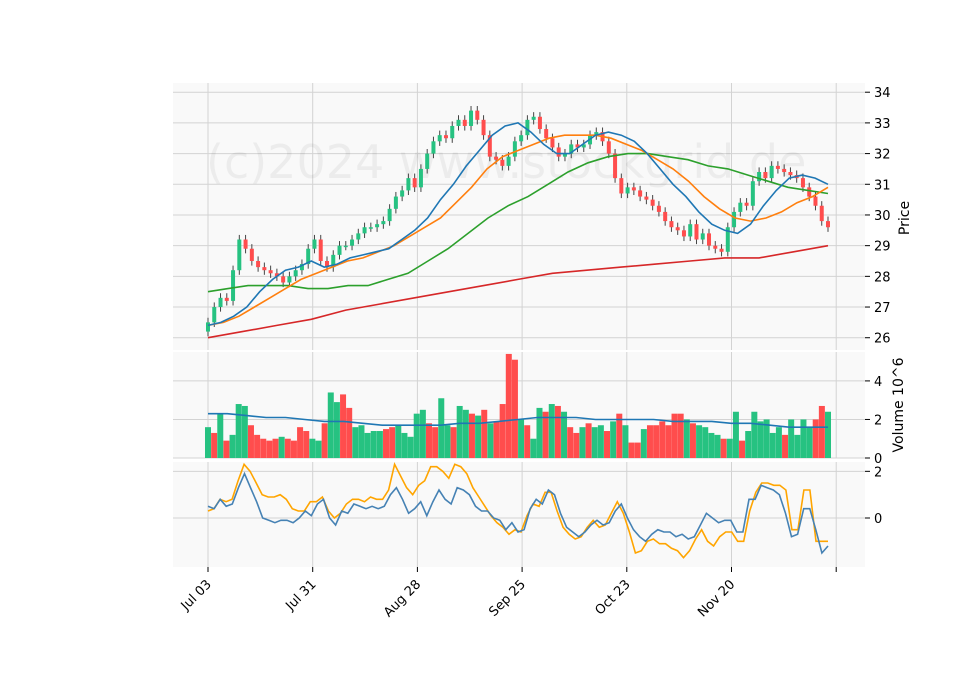 The height and width of the screenshot is (690, 960). Describe the element at coordinates (882, 339) in the screenshot. I see `price-y-tick-label: 26` at that location.